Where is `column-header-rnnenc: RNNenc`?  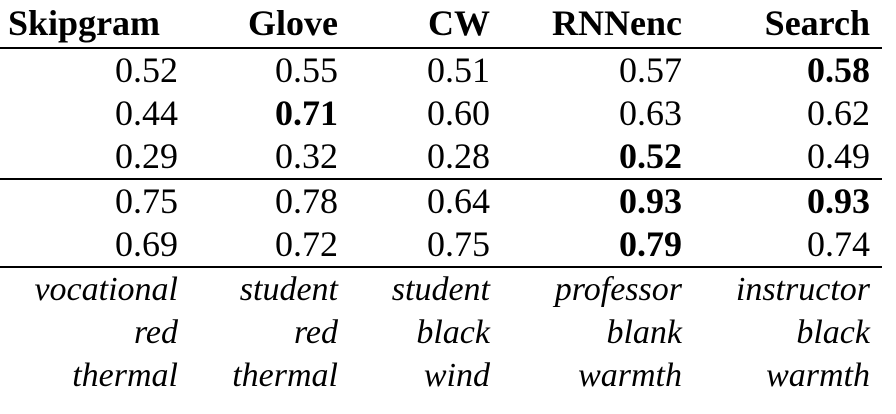 column-header-rnnenc: RNNenc is located at coordinates (617, 23).